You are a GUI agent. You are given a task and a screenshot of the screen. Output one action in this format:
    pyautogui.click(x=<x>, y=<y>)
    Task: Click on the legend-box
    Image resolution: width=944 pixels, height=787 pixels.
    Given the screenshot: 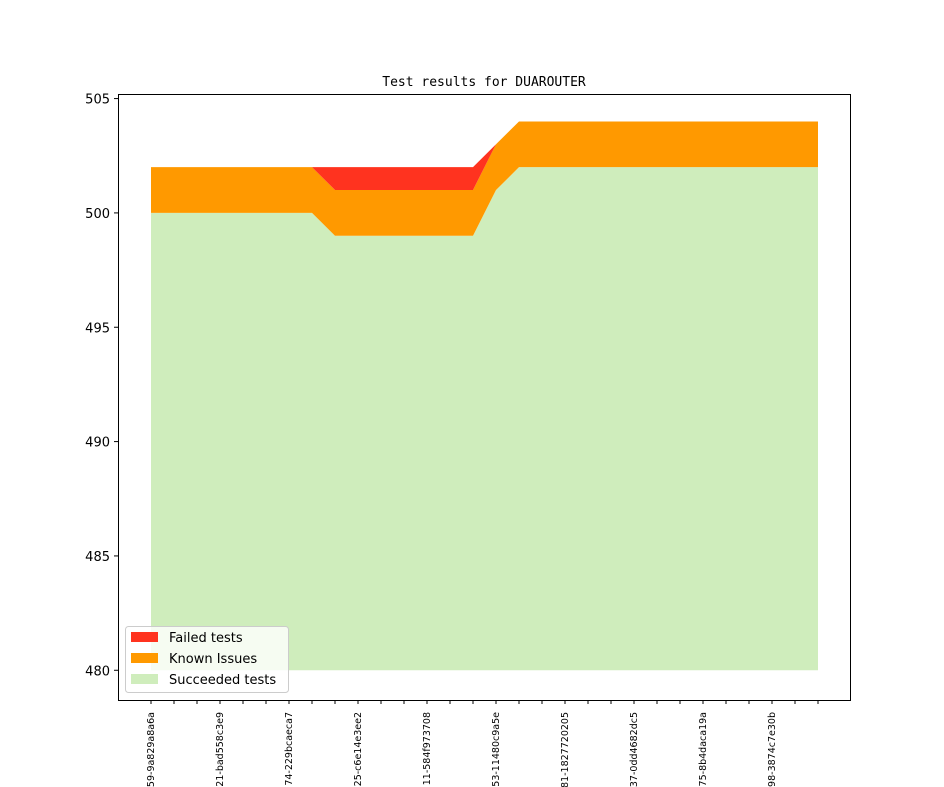 What is the action you would take?
    pyautogui.click(x=207, y=659)
    